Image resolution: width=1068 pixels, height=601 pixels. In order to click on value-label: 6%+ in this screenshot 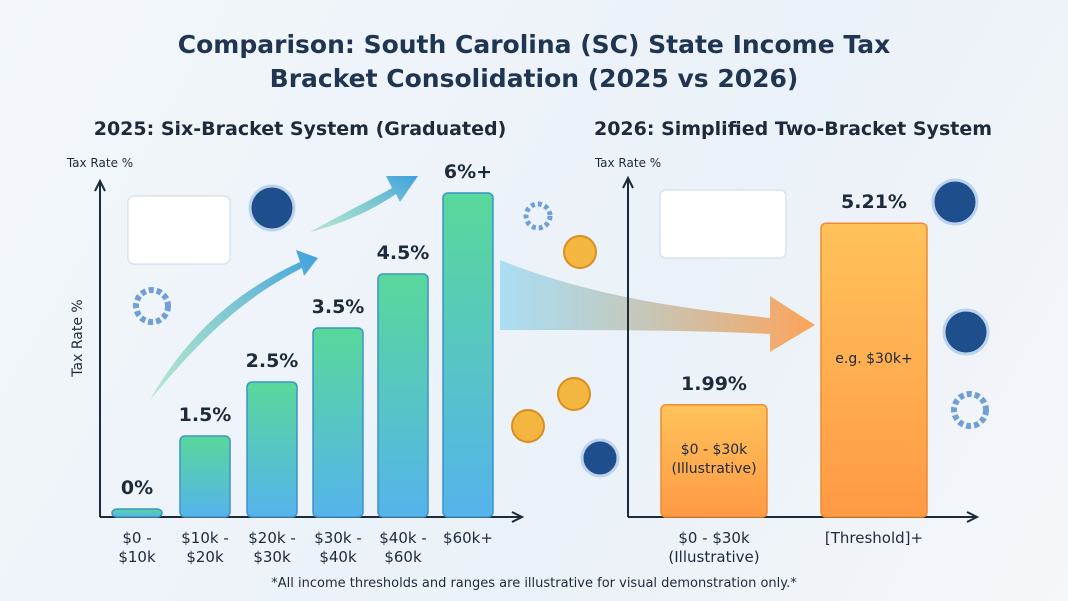, I will do `click(468, 172)`.